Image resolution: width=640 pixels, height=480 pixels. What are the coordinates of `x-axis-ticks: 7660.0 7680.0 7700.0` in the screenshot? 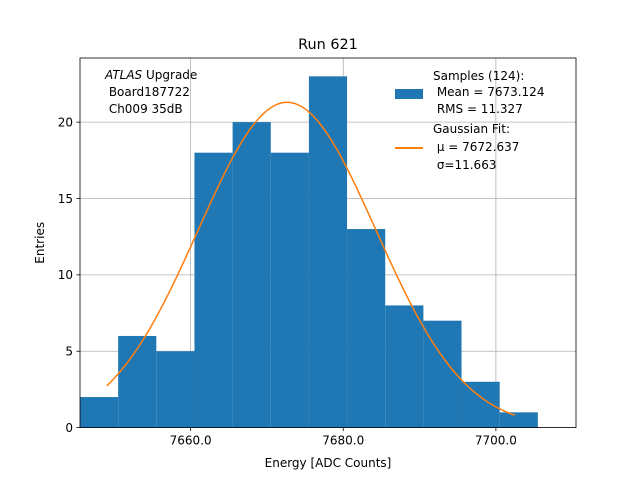 It's located at (343, 437).